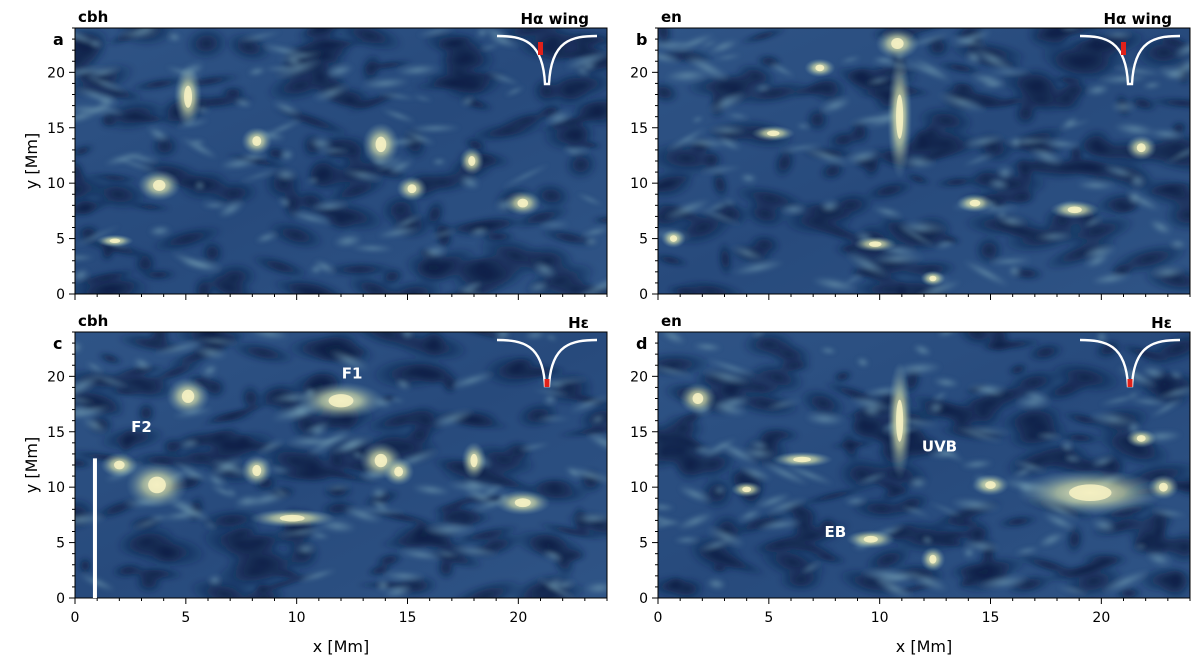  I want to click on panel-letter: d, so click(641, 343).